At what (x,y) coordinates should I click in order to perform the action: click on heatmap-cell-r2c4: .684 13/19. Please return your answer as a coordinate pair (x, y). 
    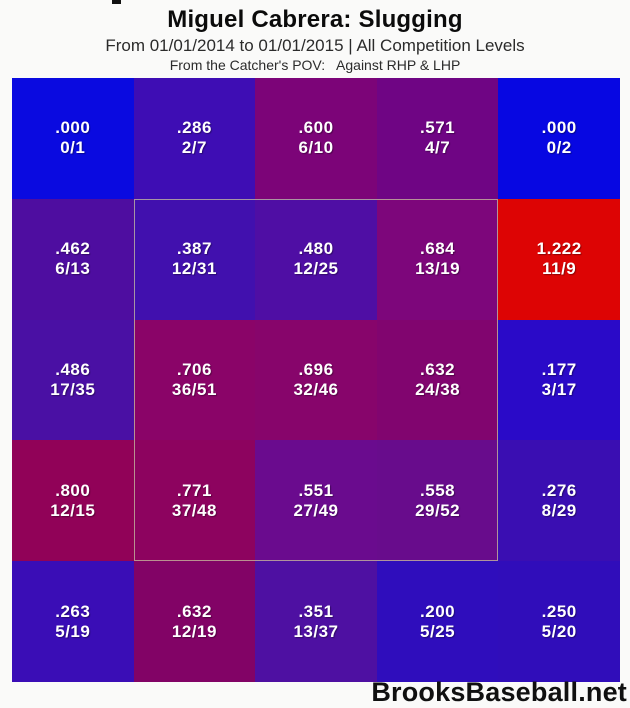
    Looking at the image, I should click on (437, 259).